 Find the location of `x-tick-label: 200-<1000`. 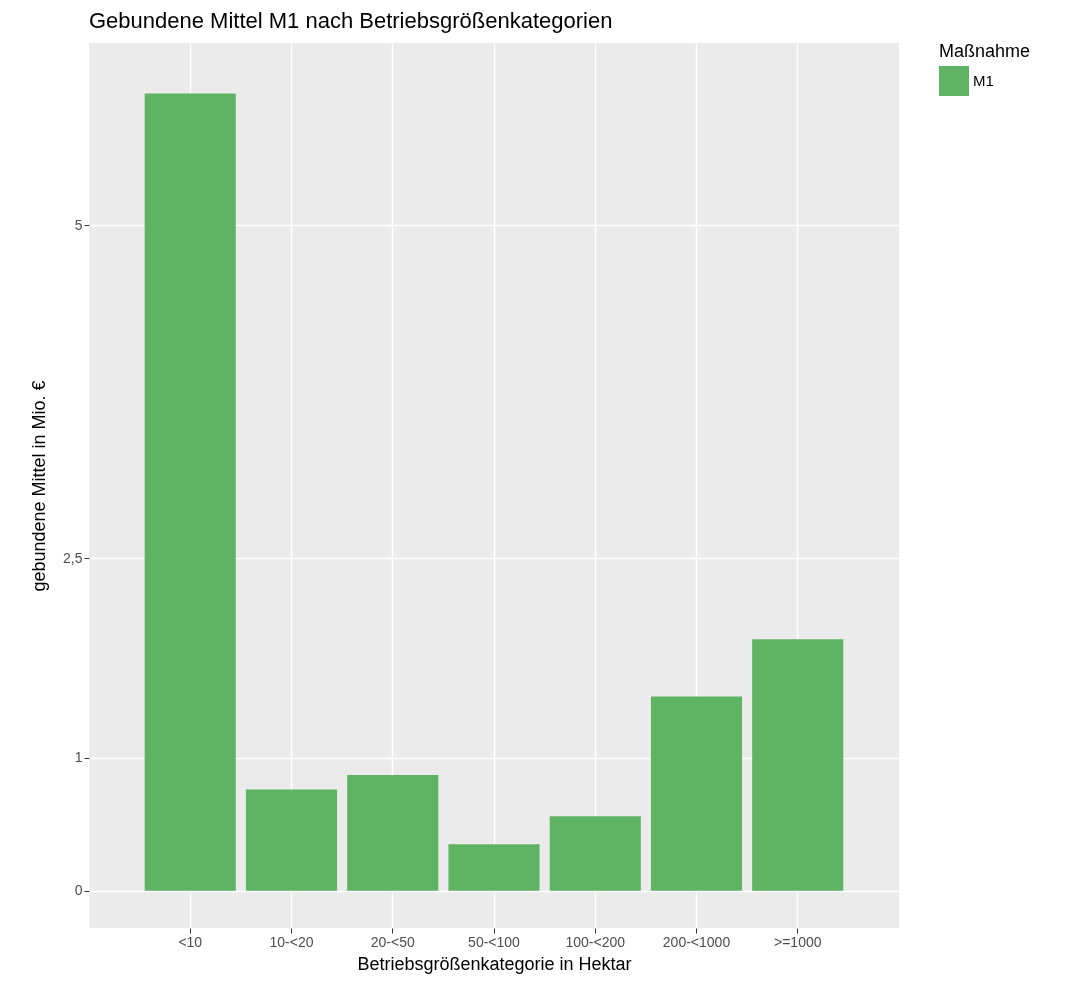

x-tick-label: 200-<1000 is located at coordinates (696, 941).